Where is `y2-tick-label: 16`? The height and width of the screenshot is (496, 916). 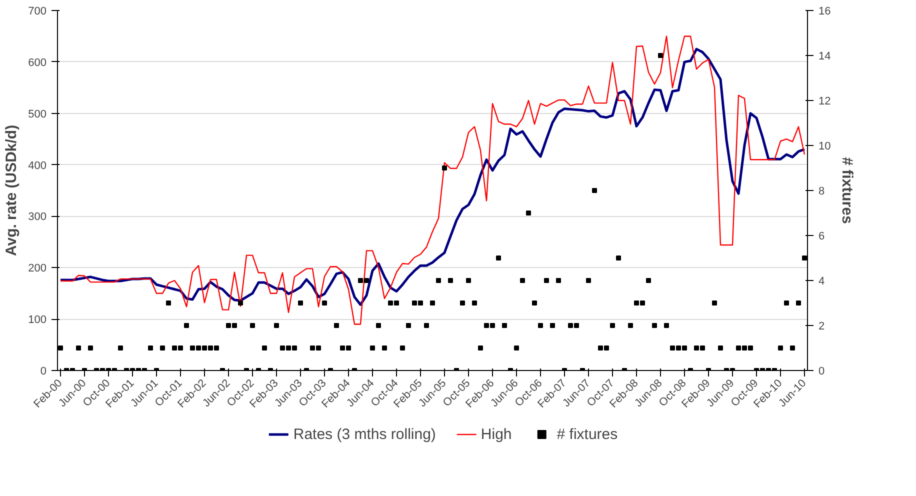 y2-tick-label: 16 is located at coordinates (824, 12).